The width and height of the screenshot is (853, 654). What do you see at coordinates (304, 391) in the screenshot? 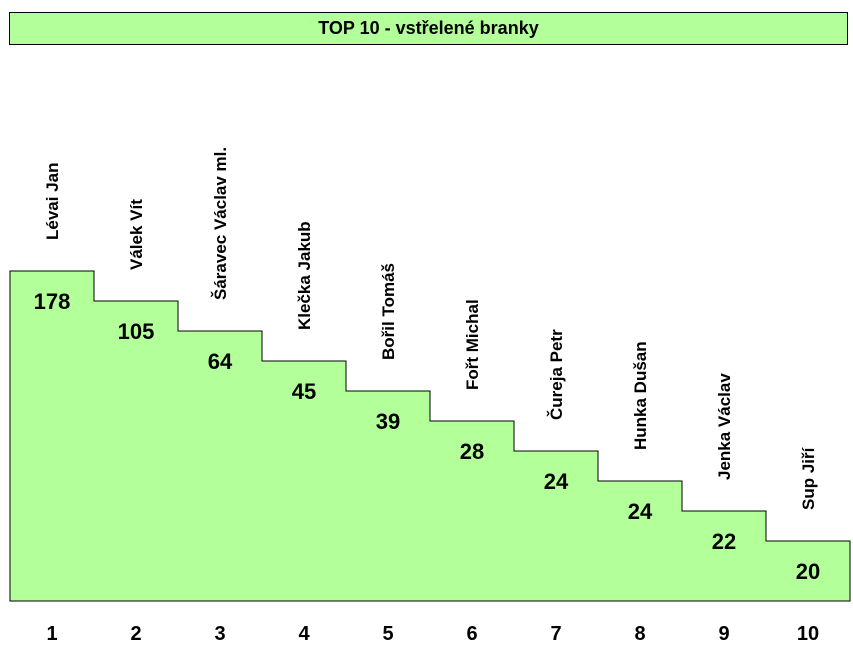
I see `value-label: 45` at bounding box center [304, 391].